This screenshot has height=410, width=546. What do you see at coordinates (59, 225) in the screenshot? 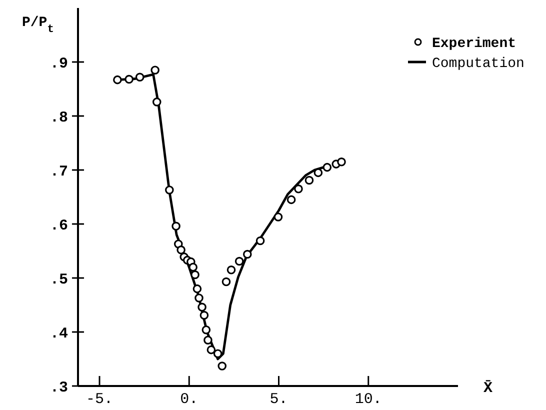
I see `y-tick-label: .6` at bounding box center [59, 225].